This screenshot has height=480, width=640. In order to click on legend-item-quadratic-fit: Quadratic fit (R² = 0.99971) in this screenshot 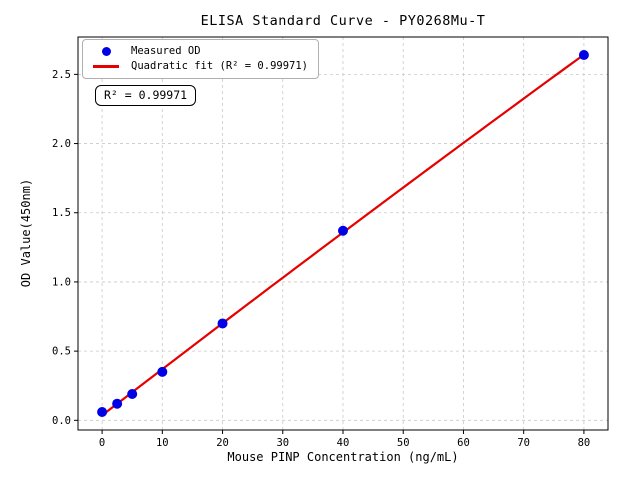, I will do `click(199, 66)`.